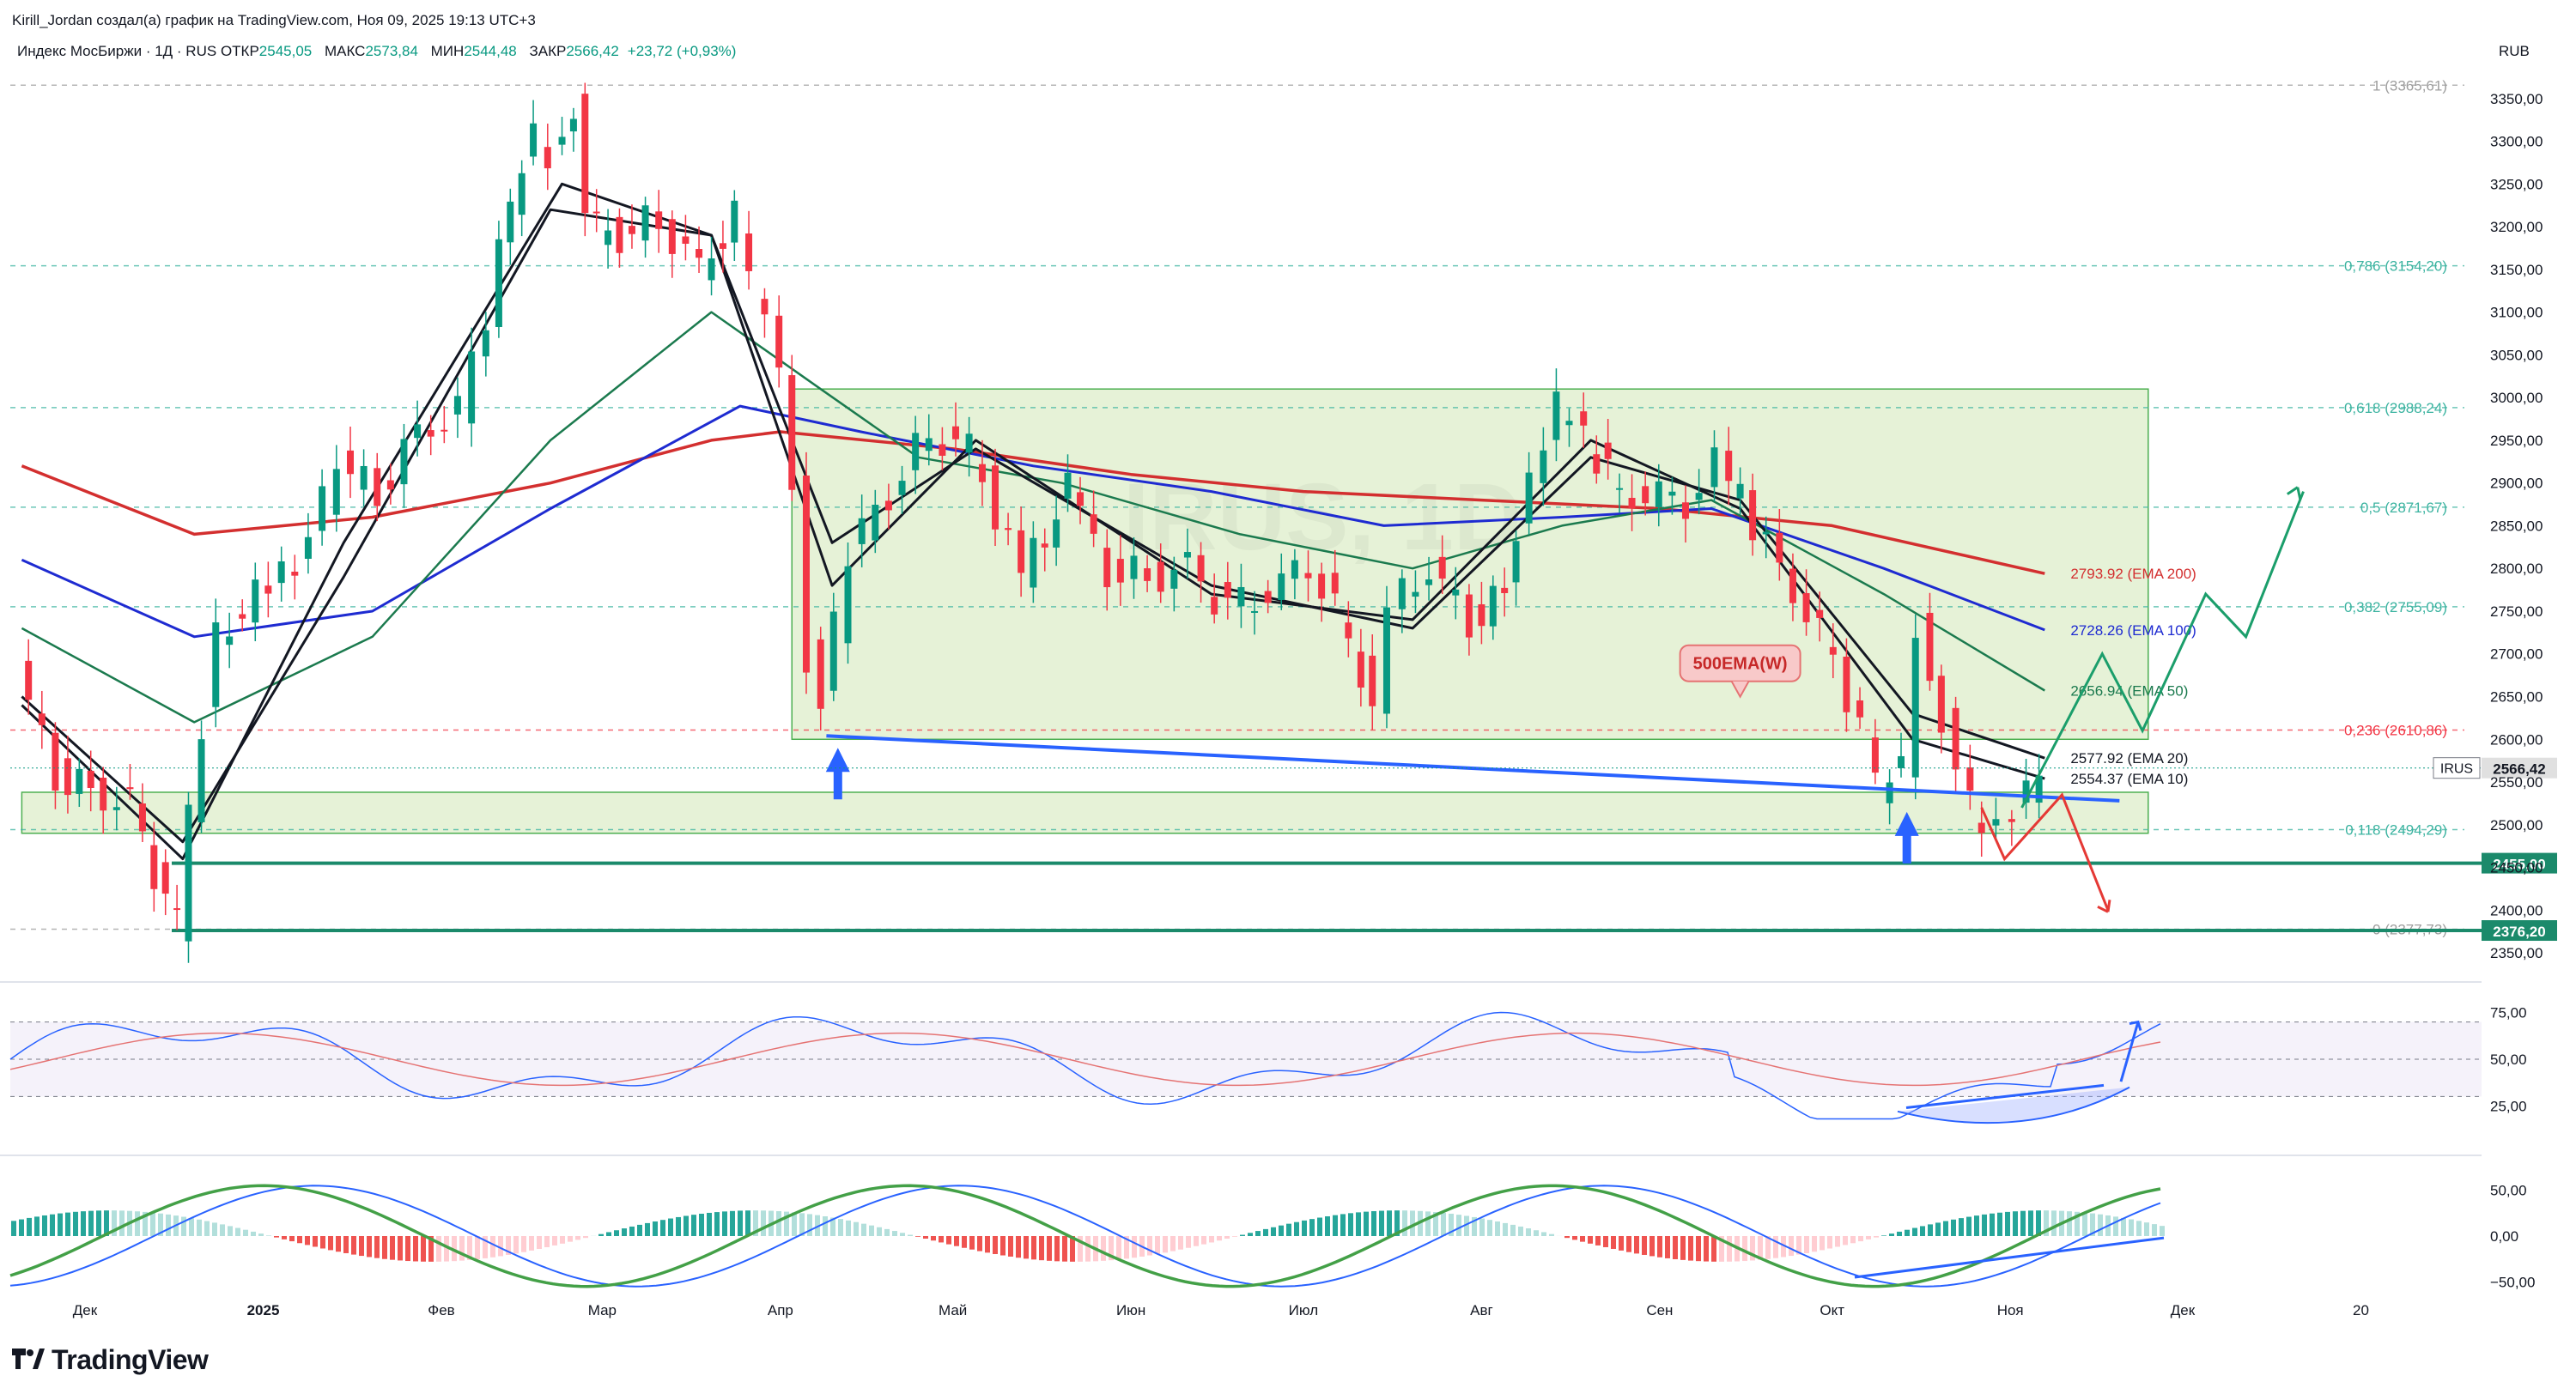 Image resolution: width=2576 pixels, height=1394 pixels. I want to click on symbol-title: Индекс МосБиржи · 1Д · RUS, so click(117, 51).